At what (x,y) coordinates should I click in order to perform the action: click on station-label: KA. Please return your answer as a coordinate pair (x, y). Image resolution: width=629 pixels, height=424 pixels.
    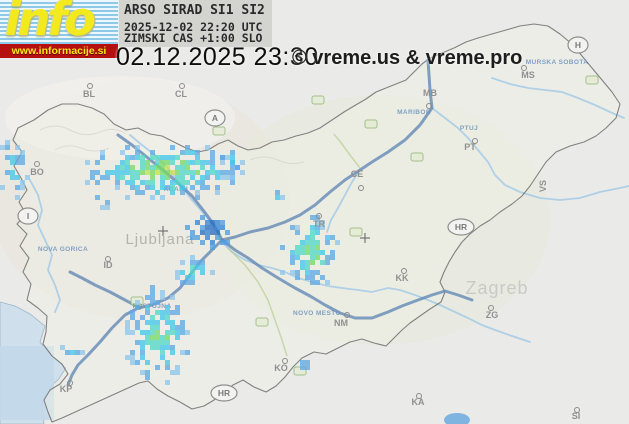
    Looking at the image, I should click on (418, 402).